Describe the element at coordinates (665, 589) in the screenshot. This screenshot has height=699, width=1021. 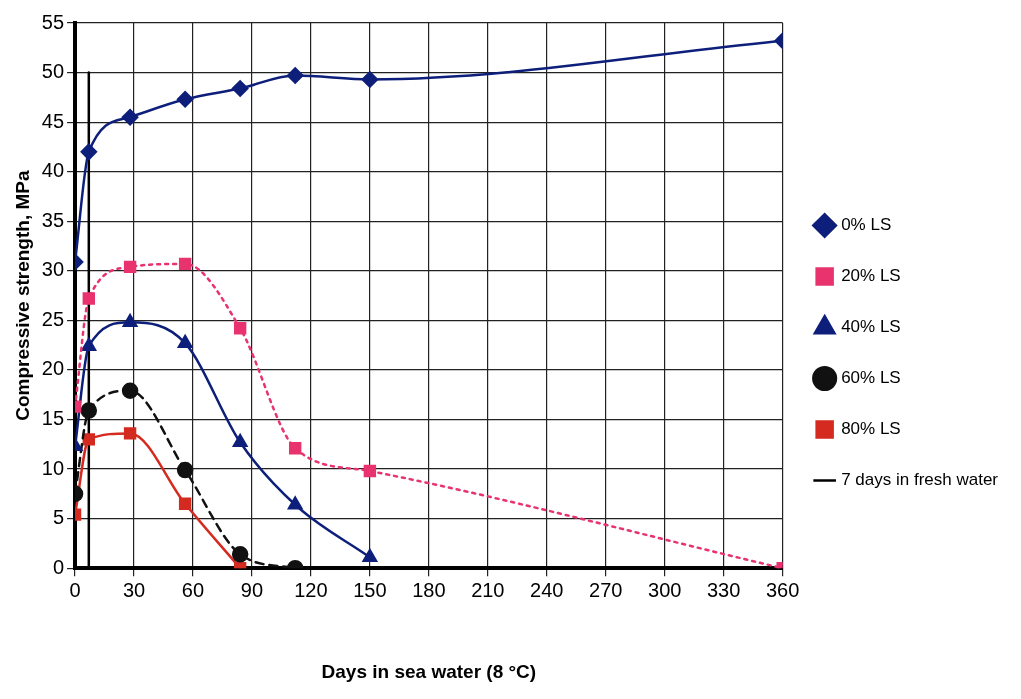
I see `x-tick-label: 300` at that location.